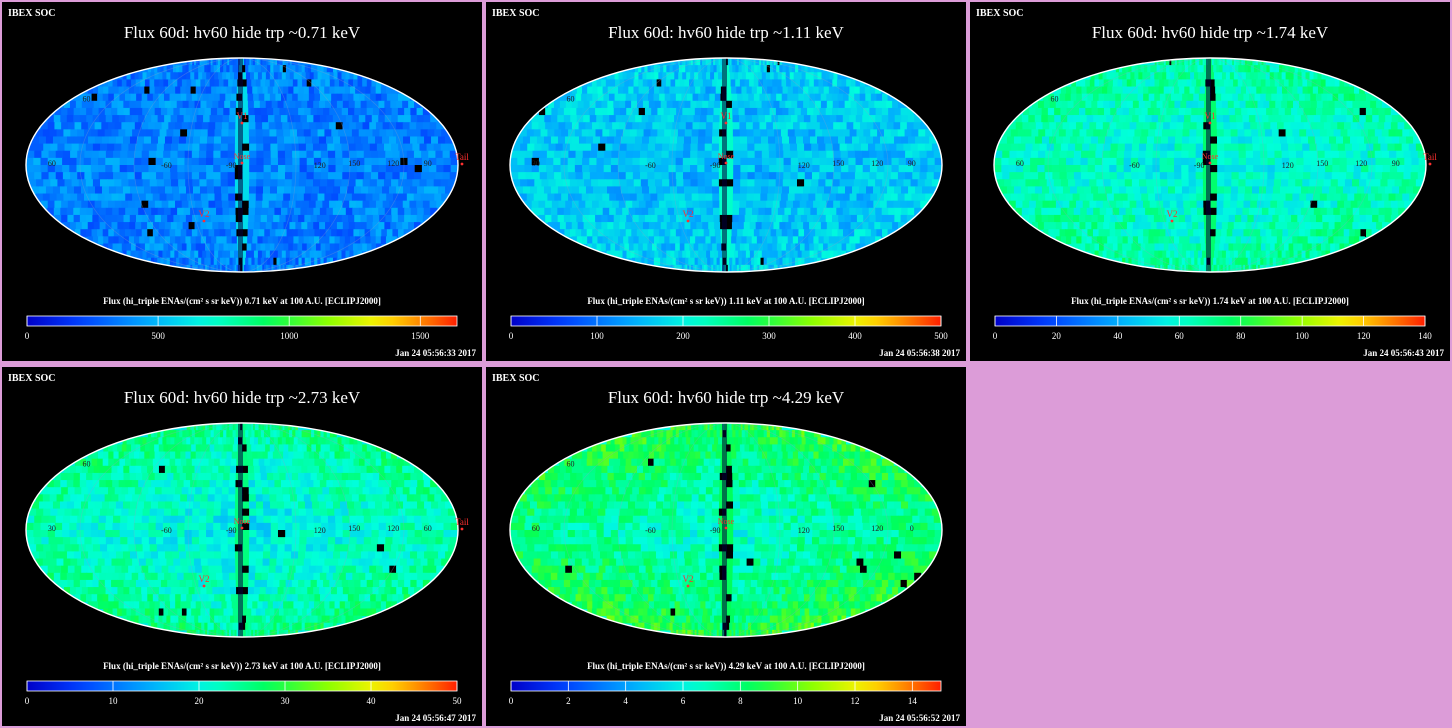  What do you see at coordinates (242, 165) in the screenshot?
I see `map-outline` at bounding box center [242, 165].